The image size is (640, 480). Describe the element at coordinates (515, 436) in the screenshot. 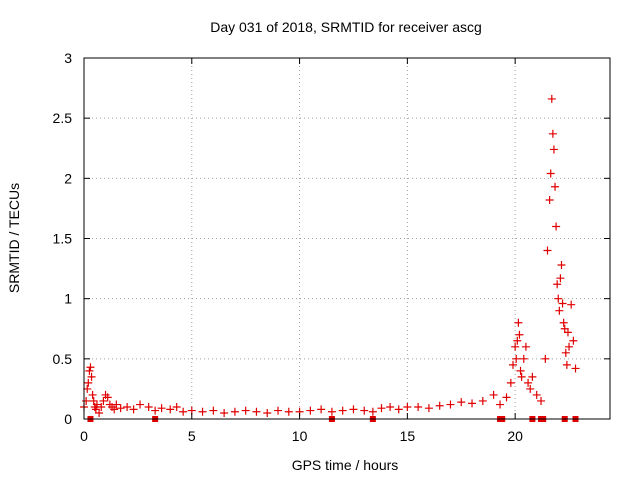

I see `x-tick-label: 20` at that location.